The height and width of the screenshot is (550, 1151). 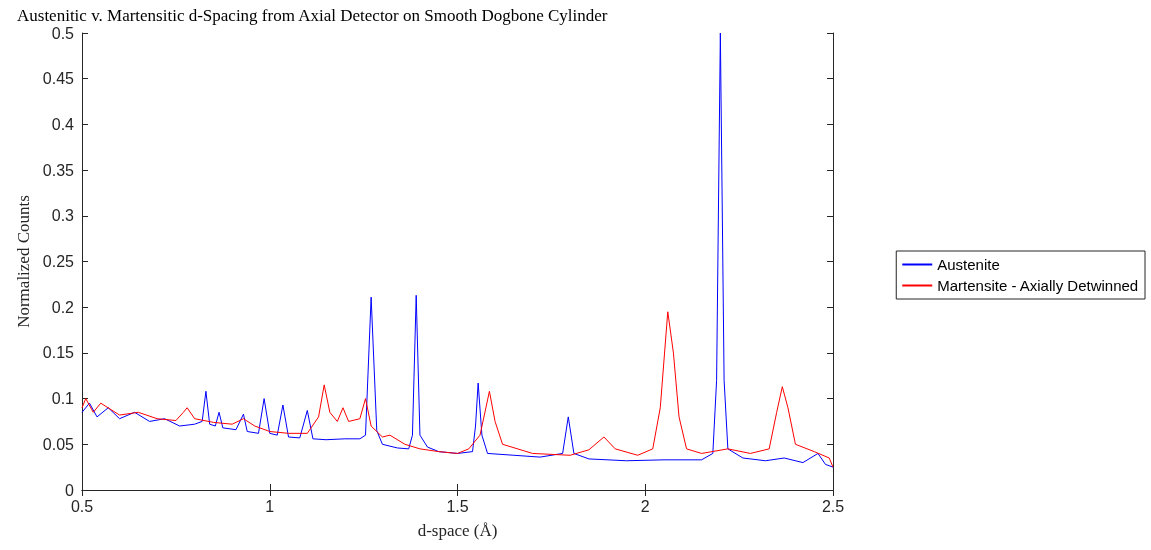 I want to click on chart-title: Austenitic v. Martensitic d-Spacing from Axial Detector on Smooth Dogbone Cylinder, so click(x=312, y=15).